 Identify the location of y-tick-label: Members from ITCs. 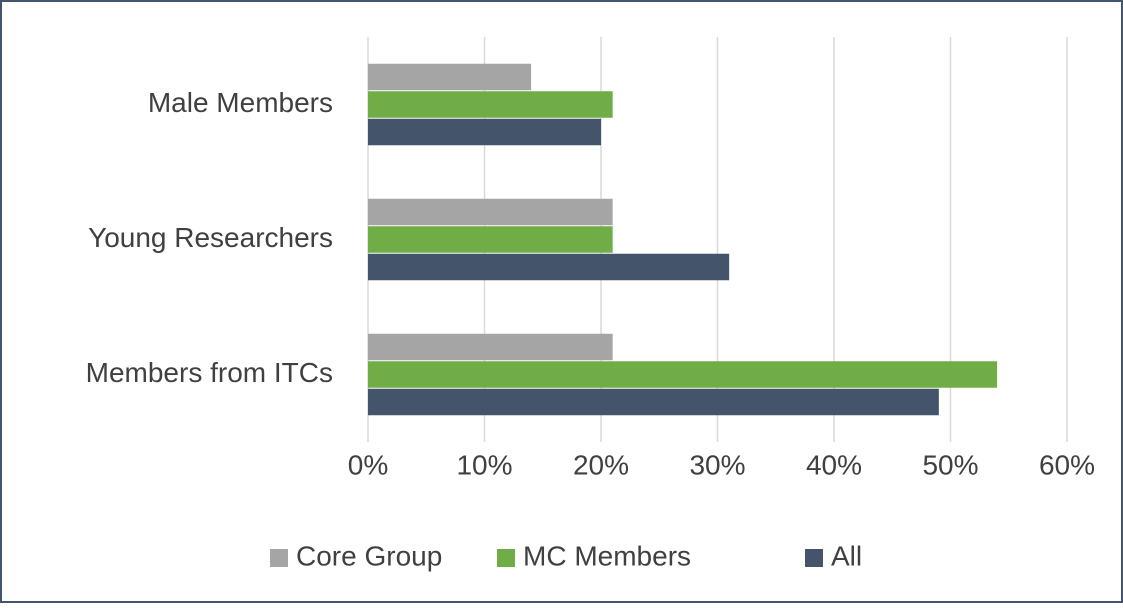
(209, 372).